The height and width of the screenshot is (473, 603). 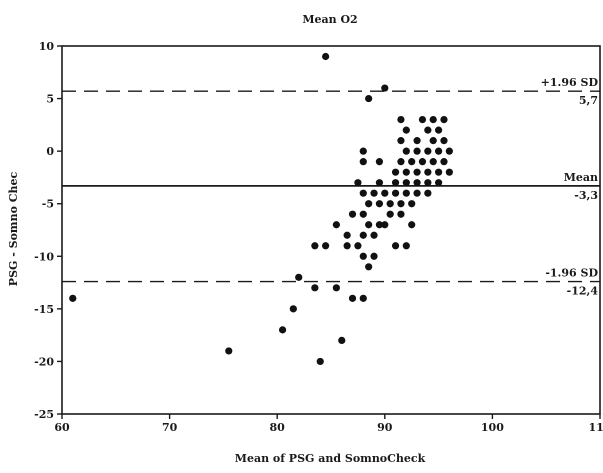 What do you see at coordinates (586, 195) in the screenshot?
I see `reference-line-value: -3,3` at bounding box center [586, 195].